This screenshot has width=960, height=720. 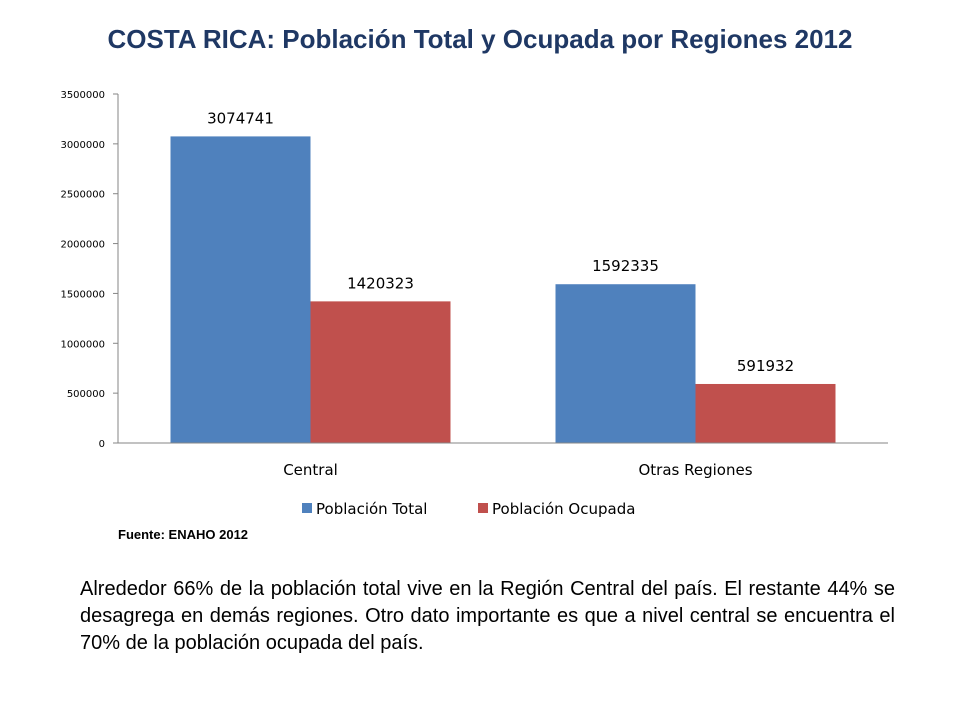 What do you see at coordinates (765, 366) in the screenshot?
I see `data-label-1-1: 591932` at bounding box center [765, 366].